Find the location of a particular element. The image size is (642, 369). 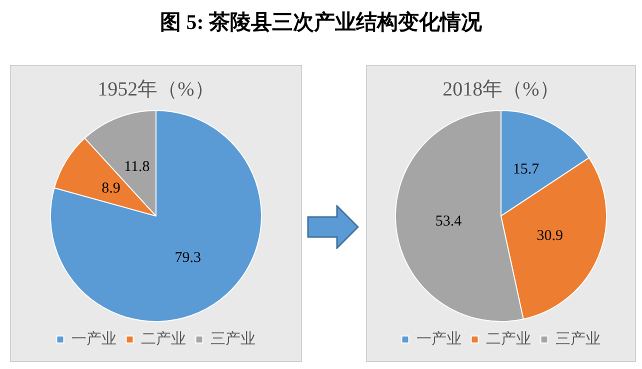

data-label: 30.9 is located at coordinates (549, 236).